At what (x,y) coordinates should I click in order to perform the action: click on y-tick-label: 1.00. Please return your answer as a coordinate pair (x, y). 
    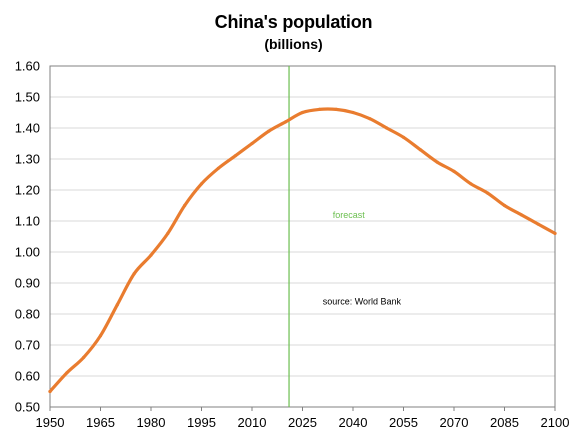
    Looking at the image, I should click on (27, 252).